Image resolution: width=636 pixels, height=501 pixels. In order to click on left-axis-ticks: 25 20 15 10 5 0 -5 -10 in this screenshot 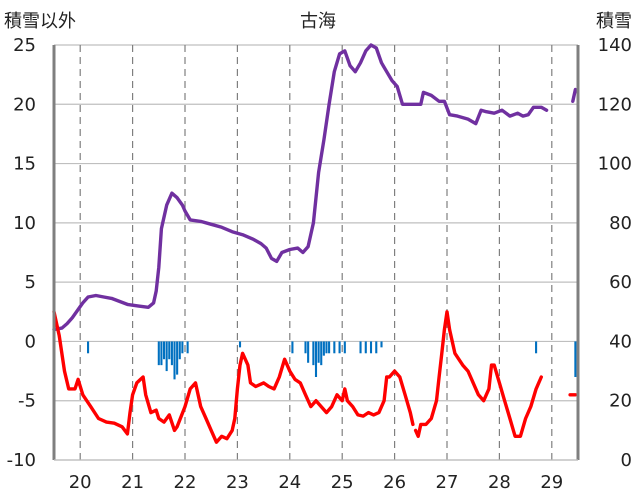, I will do `click(21, 253)`.